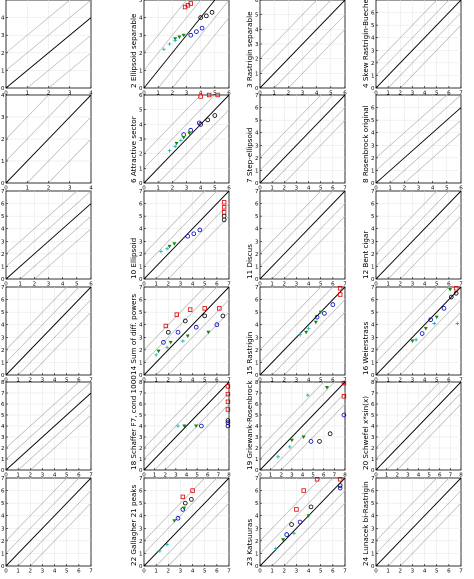 Image resolution: width=474 pixels, height=579 pixels. What do you see at coordinates (133, 334) in the screenshot?
I see `function-label: 14 Sum of diff. powers` at bounding box center [133, 334].